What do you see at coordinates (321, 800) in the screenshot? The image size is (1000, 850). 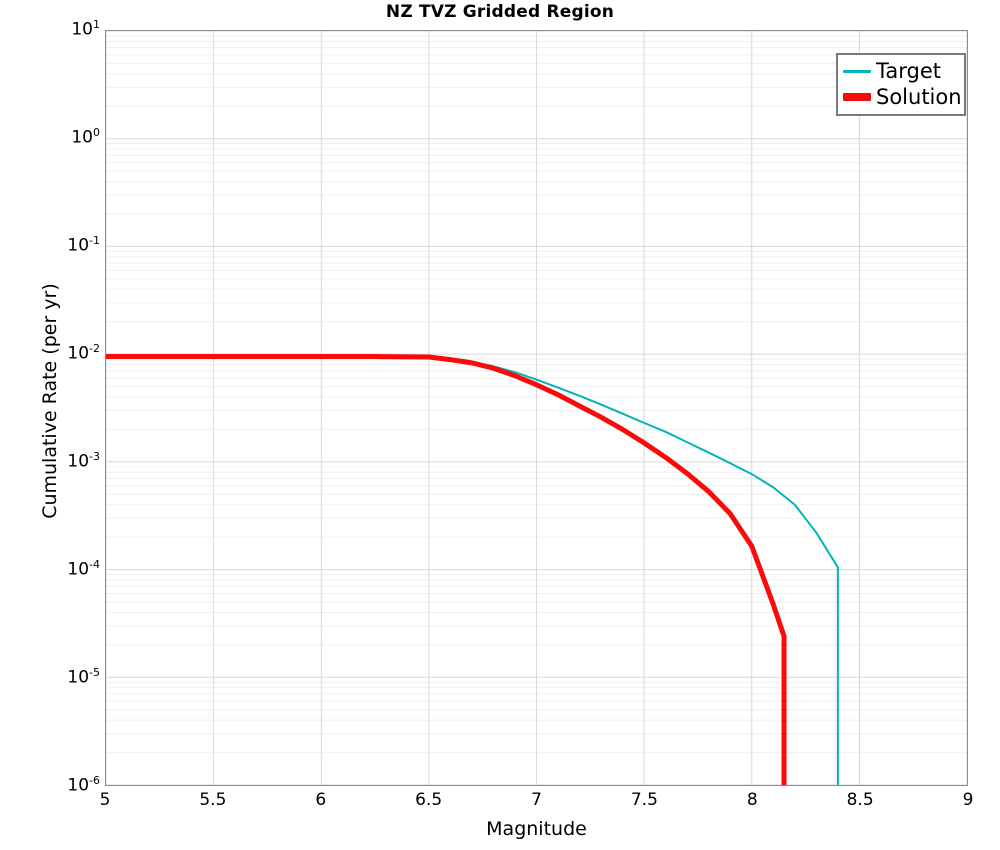 I see `x-tick-label: 6` at bounding box center [321, 800].